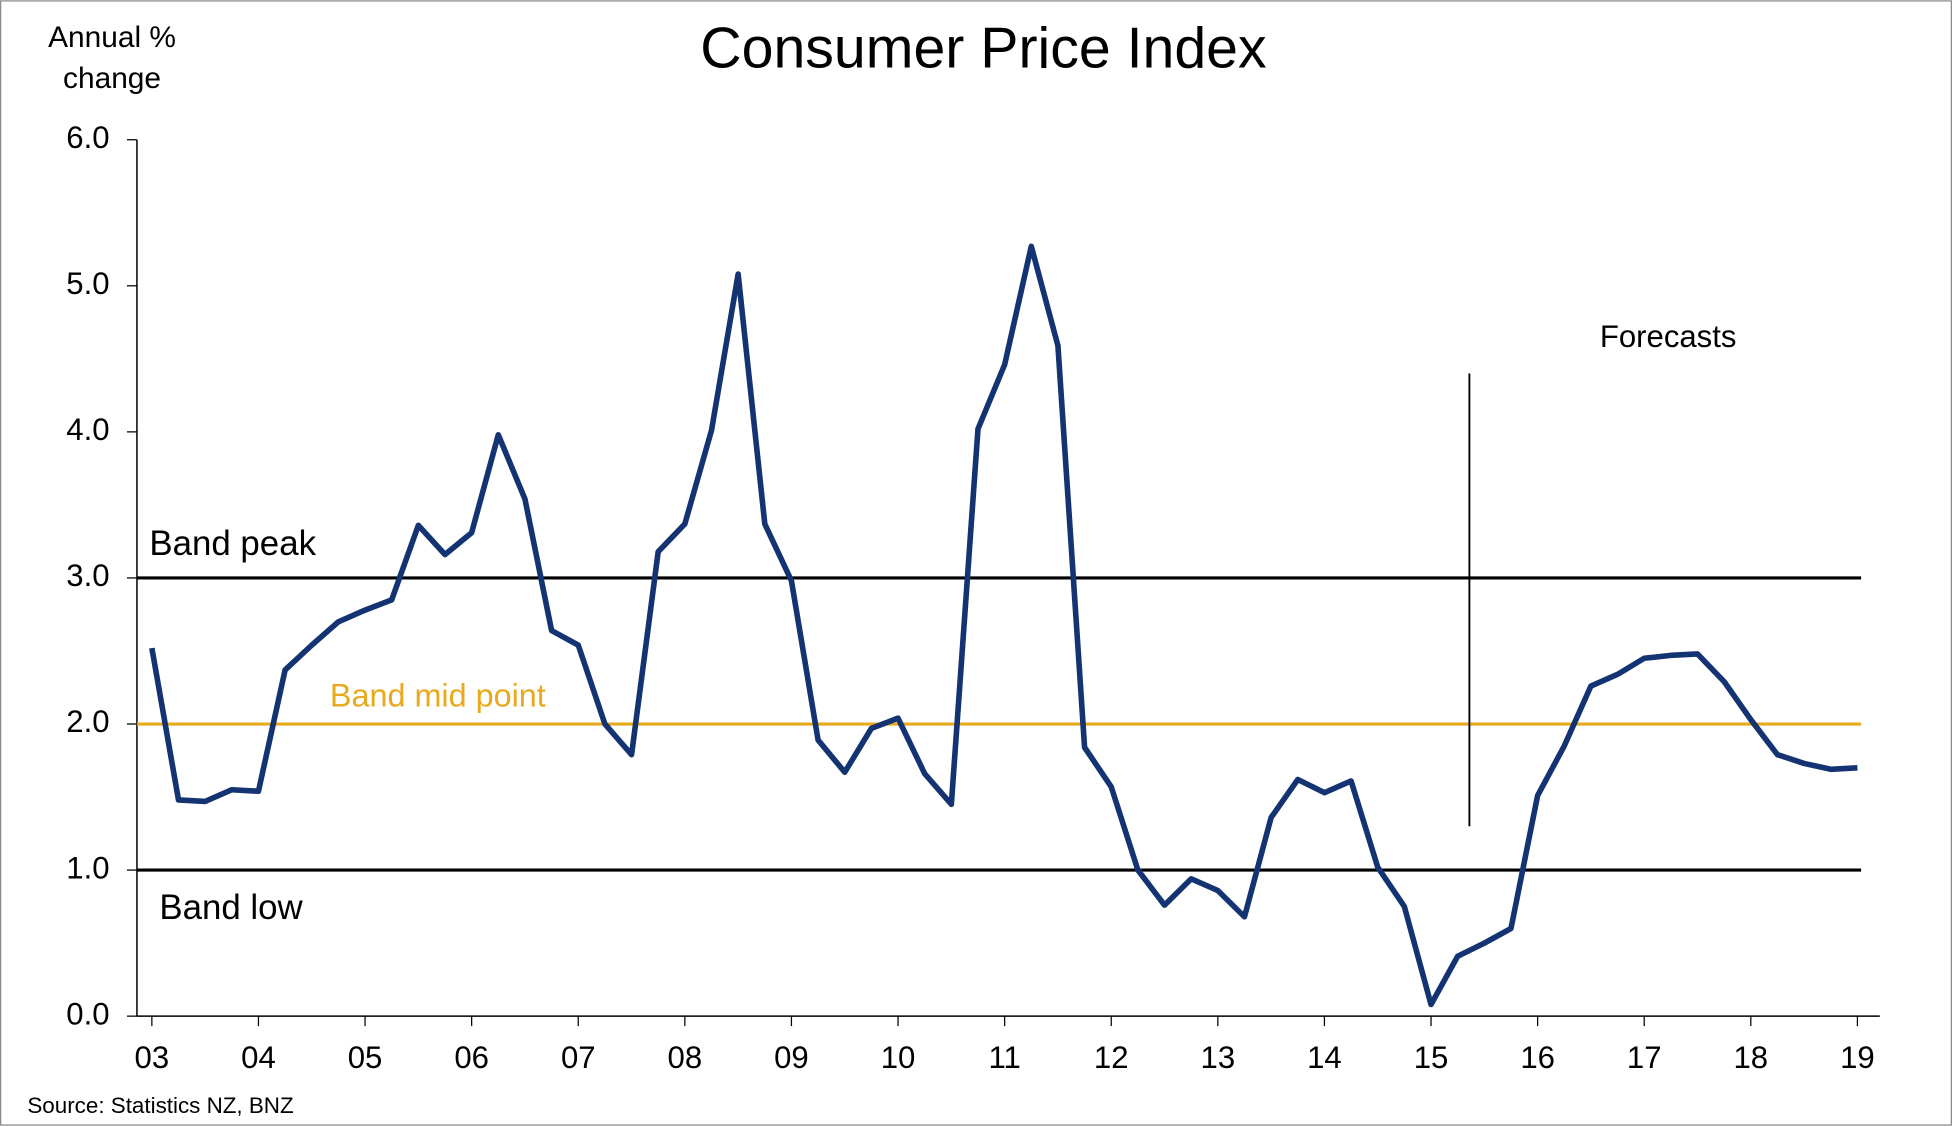 This screenshot has height=1126, width=1952. What do you see at coordinates (87, 137) in the screenshot?
I see `y-tick-label: 6.0` at bounding box center [87, 137].